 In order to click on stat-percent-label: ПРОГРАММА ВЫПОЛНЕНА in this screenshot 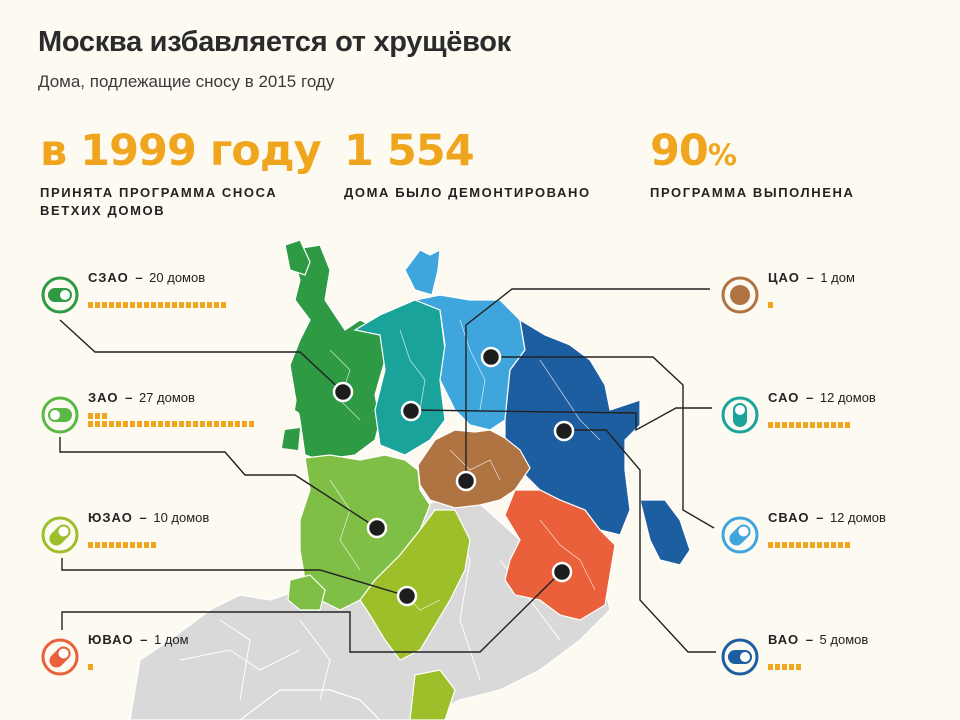, I will do `click(752, 193)`.